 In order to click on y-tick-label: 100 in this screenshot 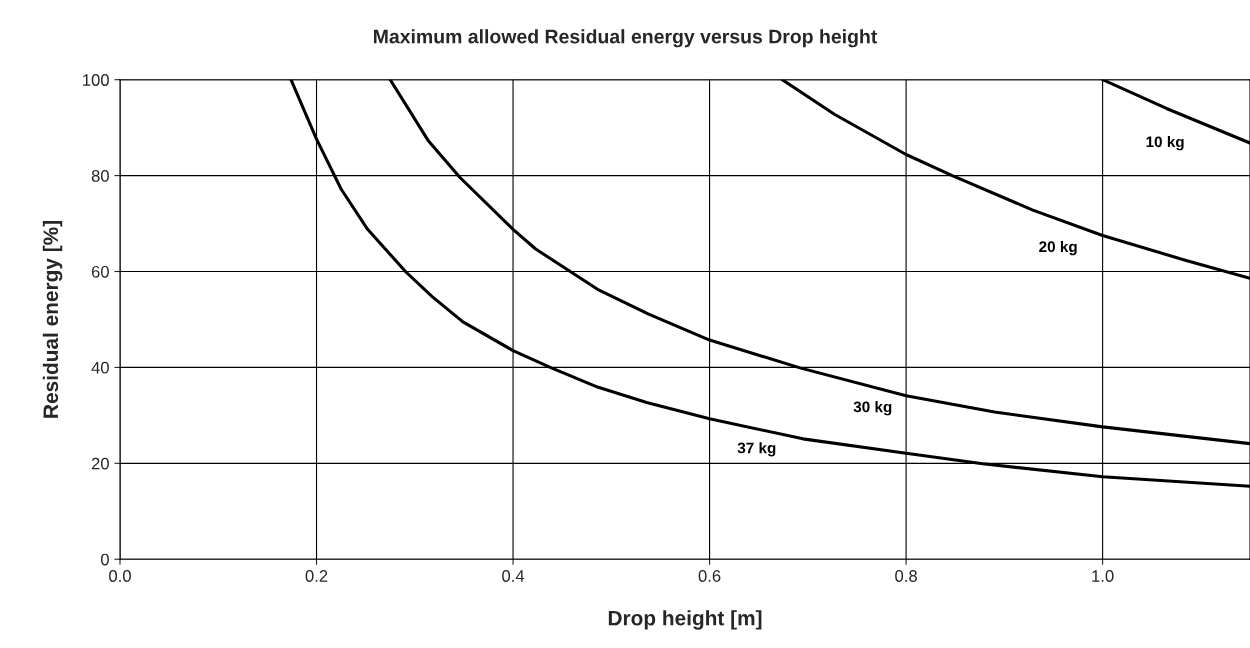, I will do `click(96, 80)`.